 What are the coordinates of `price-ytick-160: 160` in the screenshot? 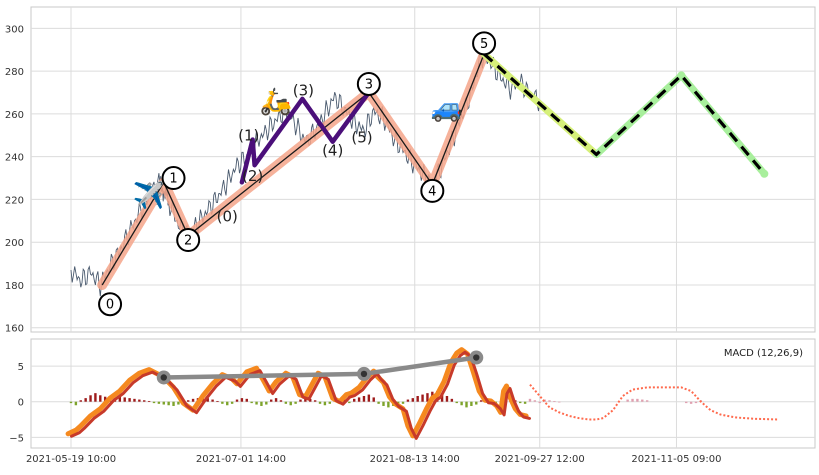 It's located at (14, 329).